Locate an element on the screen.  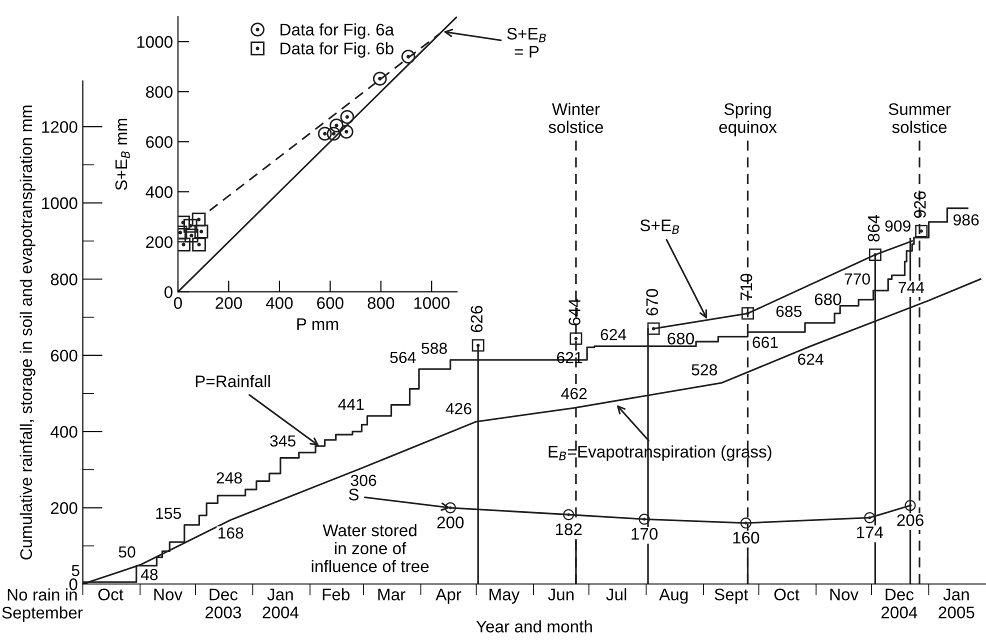
x-tick-label: Feb is located at coordinates (336, 594).